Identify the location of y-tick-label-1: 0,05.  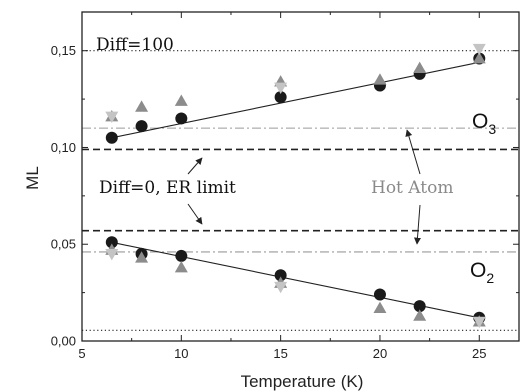
(63, 244).